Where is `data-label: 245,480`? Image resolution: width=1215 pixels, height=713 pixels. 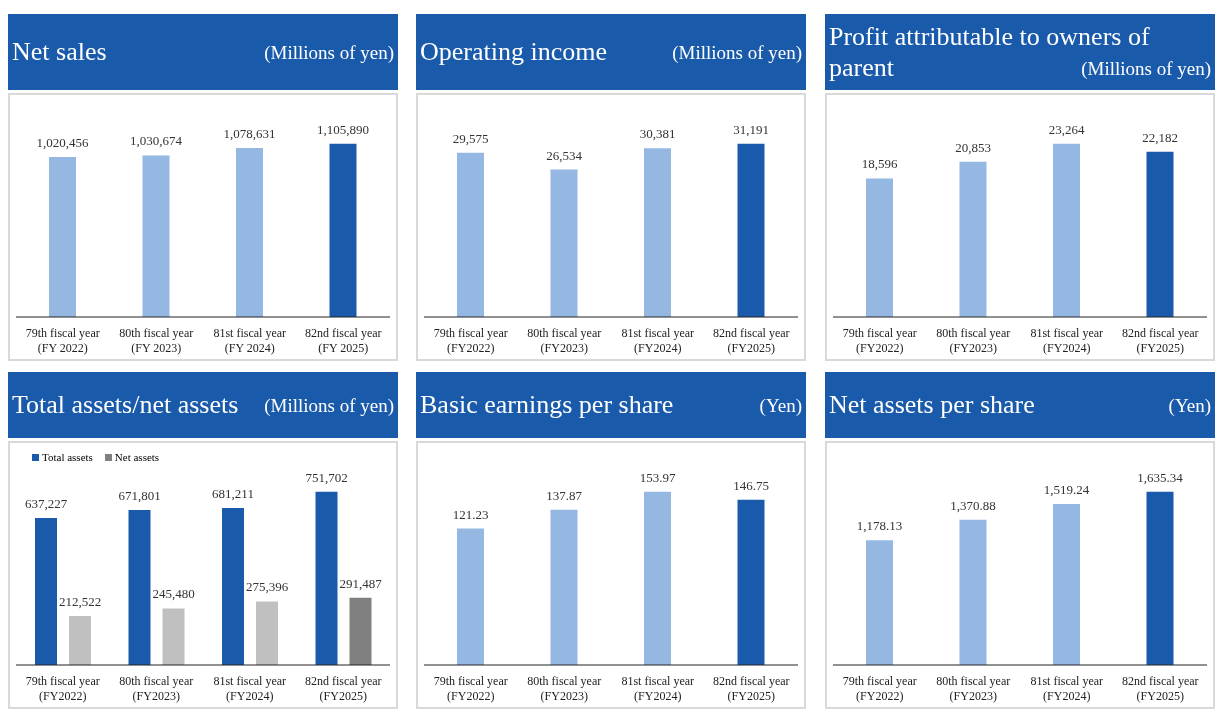 data-label: 245,480 is located at coordinates (173, 594).